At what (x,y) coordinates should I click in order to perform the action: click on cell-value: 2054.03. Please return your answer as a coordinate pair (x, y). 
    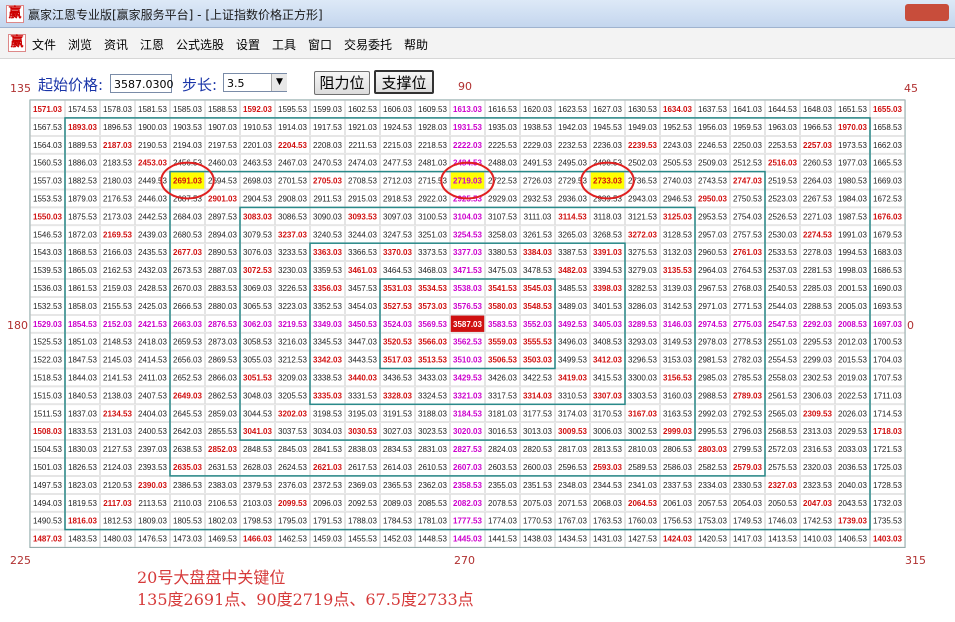
    Looking at the image, I should click on (747, 503).